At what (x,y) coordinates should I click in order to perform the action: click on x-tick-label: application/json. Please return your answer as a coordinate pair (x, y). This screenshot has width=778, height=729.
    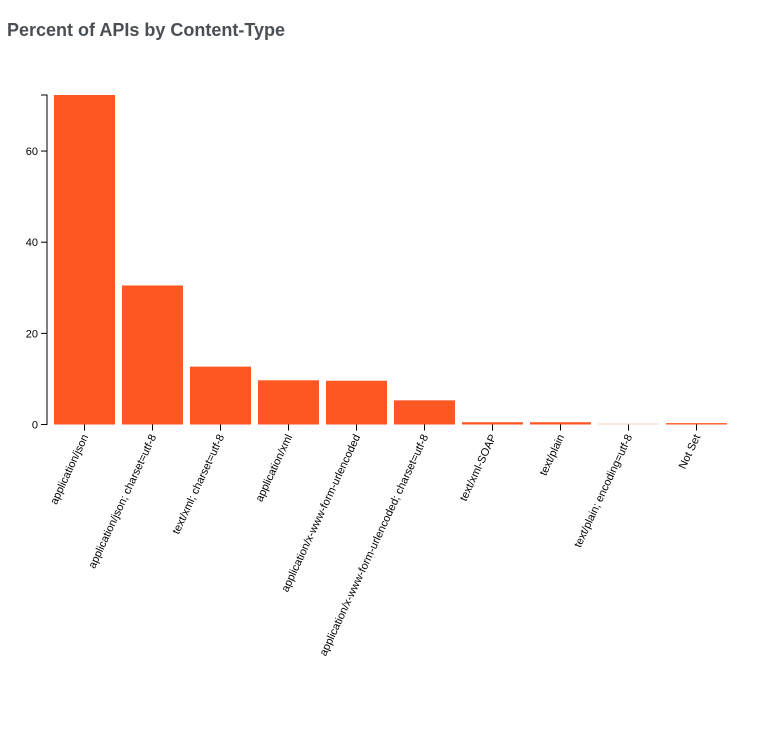
    Looking at the image, I should click on (69, 470).